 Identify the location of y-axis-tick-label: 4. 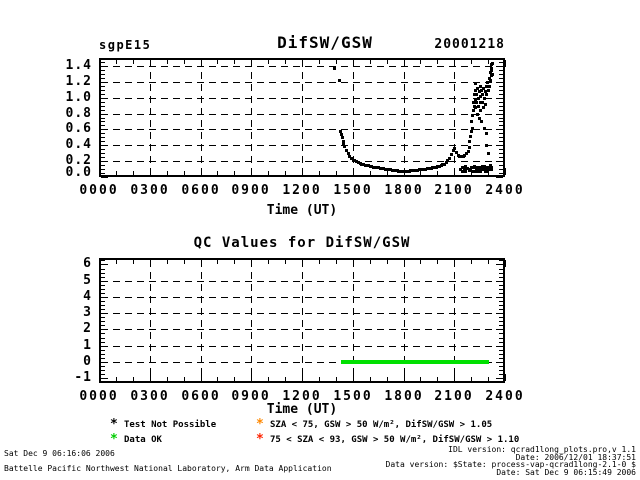
(87, 296).